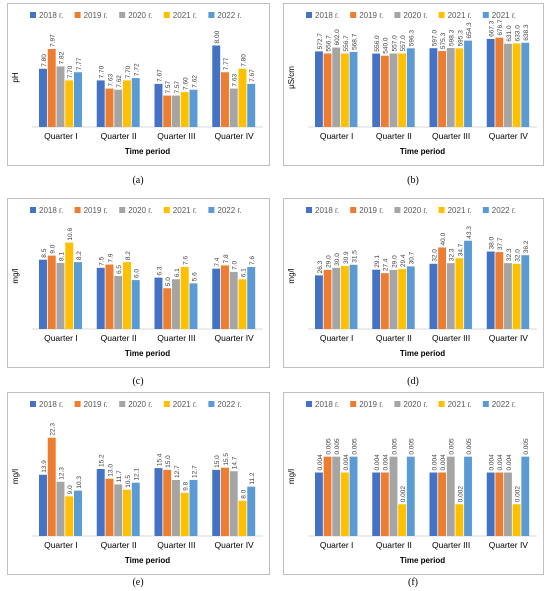 Image resolution: width=550 pixels, height=591 pixels. I want to click on data-label: 36.2, so click(526, 246).